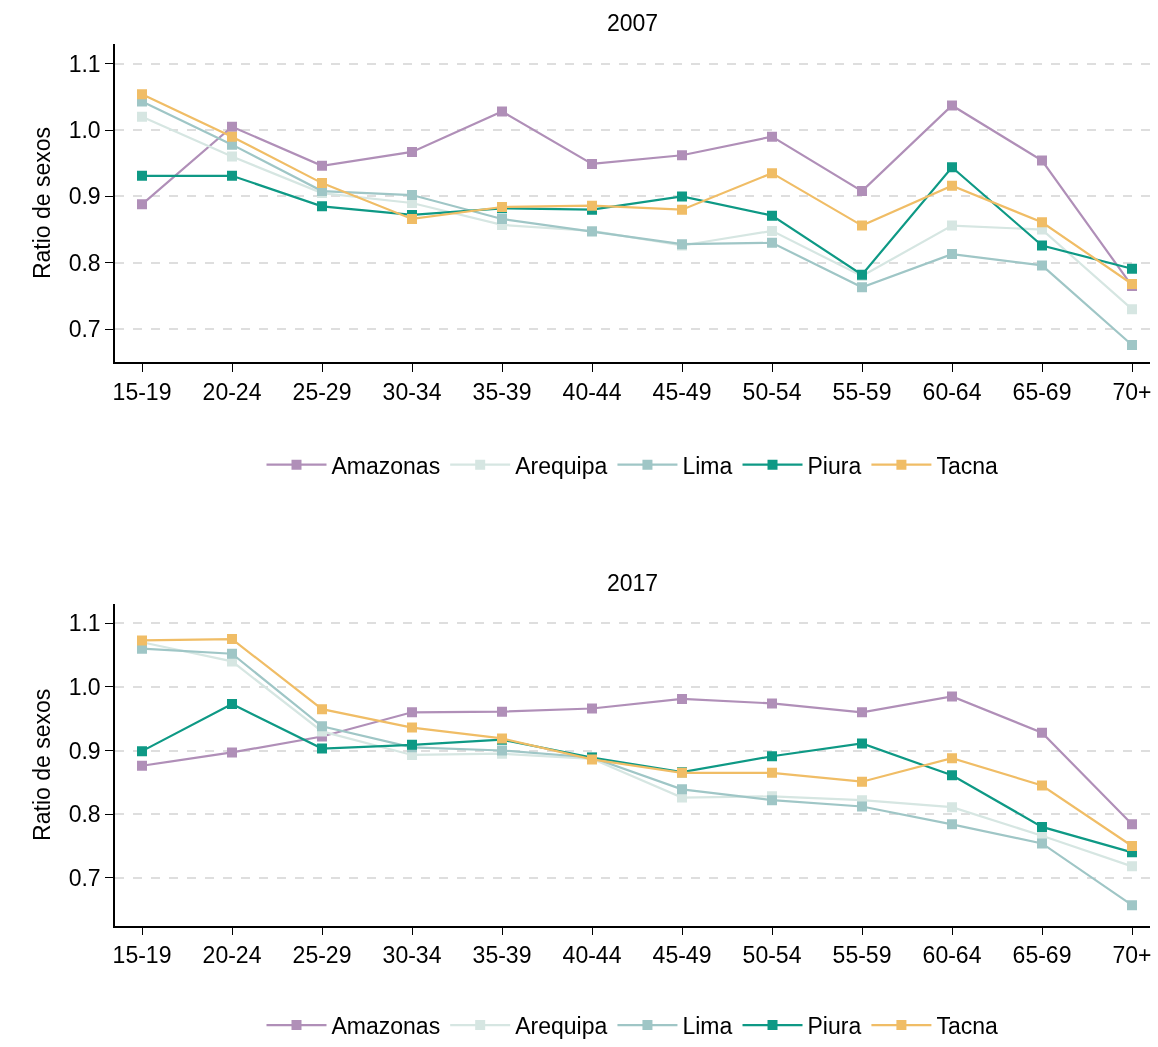 Image resolution: width=1158 pixels, height=1047 pixels. I want to click on chart-title: 2017, so click(633, 583).